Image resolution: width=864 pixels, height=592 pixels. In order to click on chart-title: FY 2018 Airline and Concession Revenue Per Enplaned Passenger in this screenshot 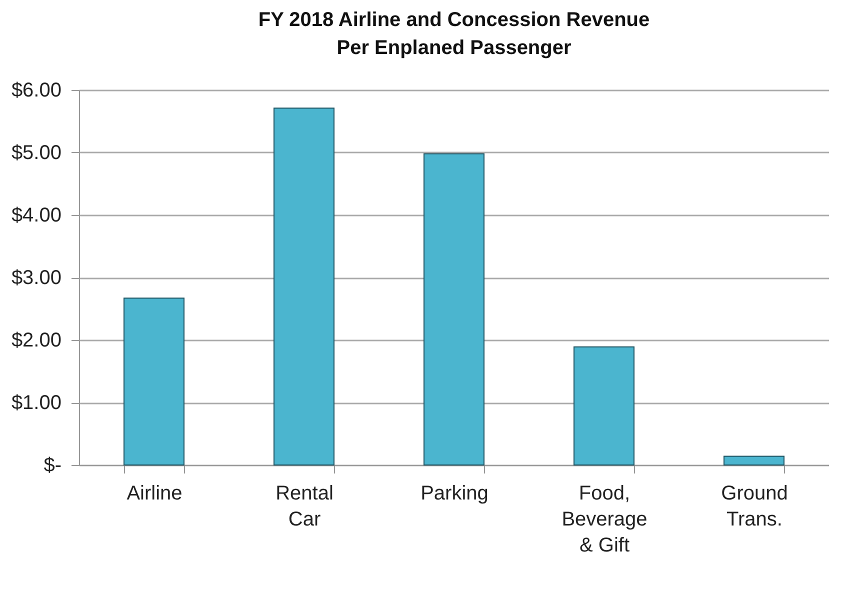, I will do `click(454, 34)`.